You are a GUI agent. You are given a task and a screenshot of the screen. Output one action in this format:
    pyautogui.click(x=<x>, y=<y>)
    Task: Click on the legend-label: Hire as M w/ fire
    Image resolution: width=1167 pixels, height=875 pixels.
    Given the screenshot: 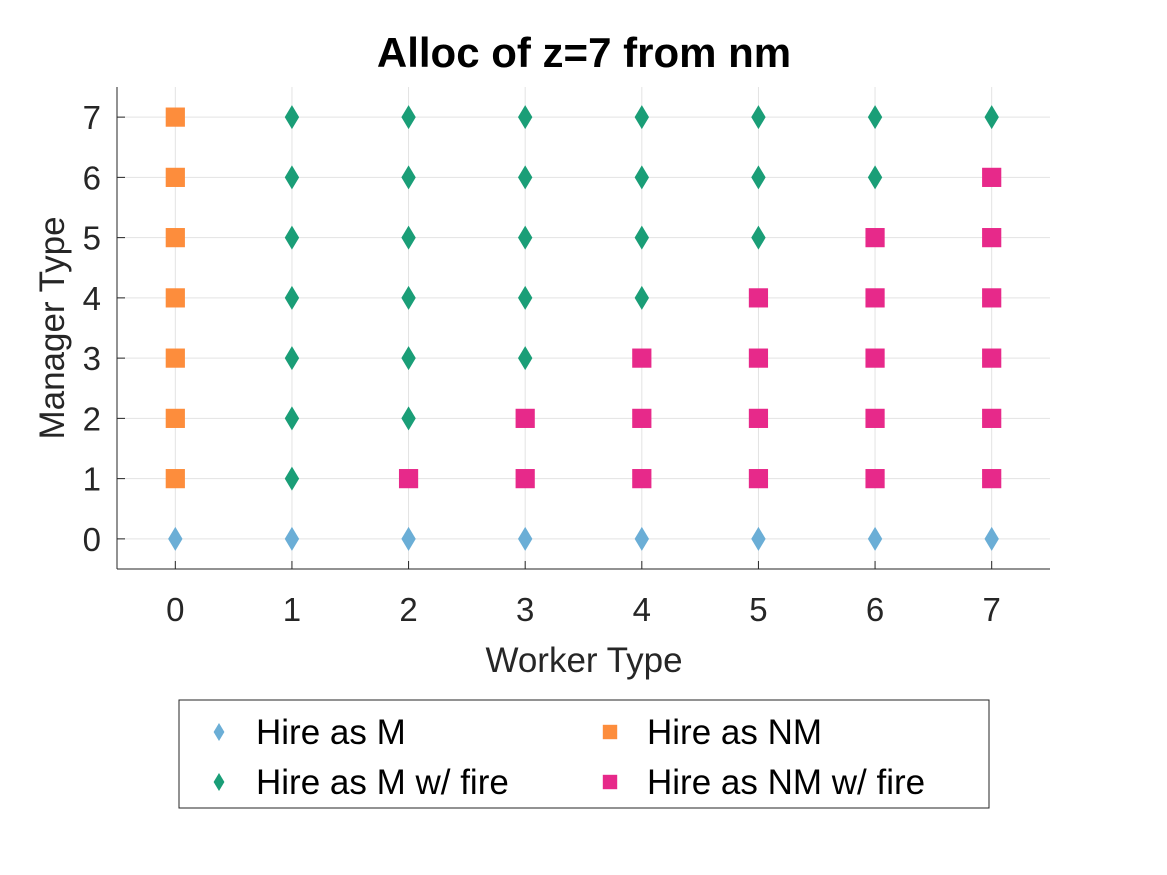 What is the action you would take?
    pyautogui.click(x=382, y=782)
    